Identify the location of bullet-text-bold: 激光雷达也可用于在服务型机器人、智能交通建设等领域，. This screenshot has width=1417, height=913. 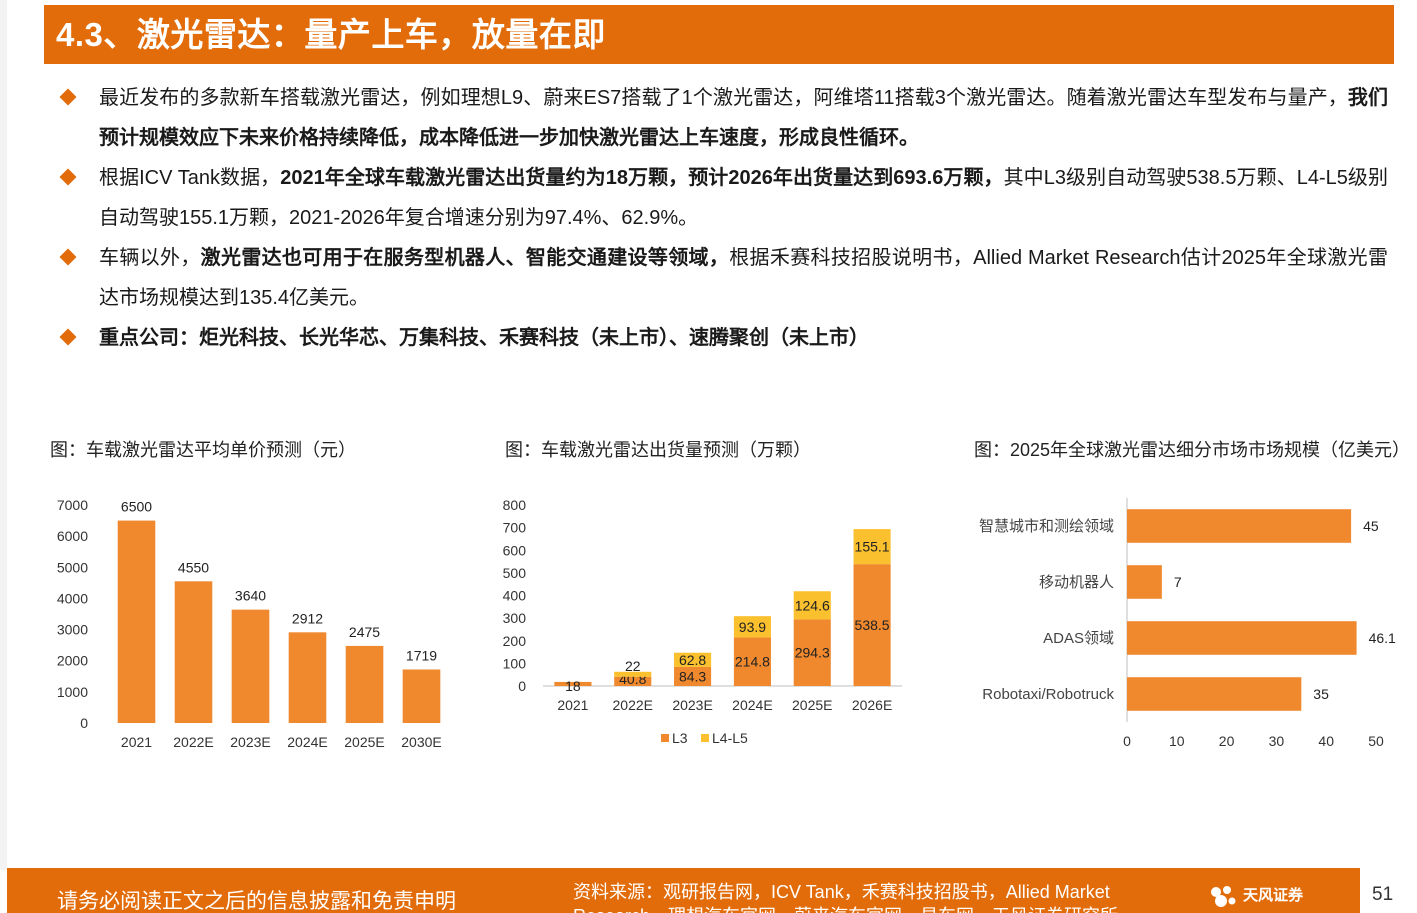
(465, 258).